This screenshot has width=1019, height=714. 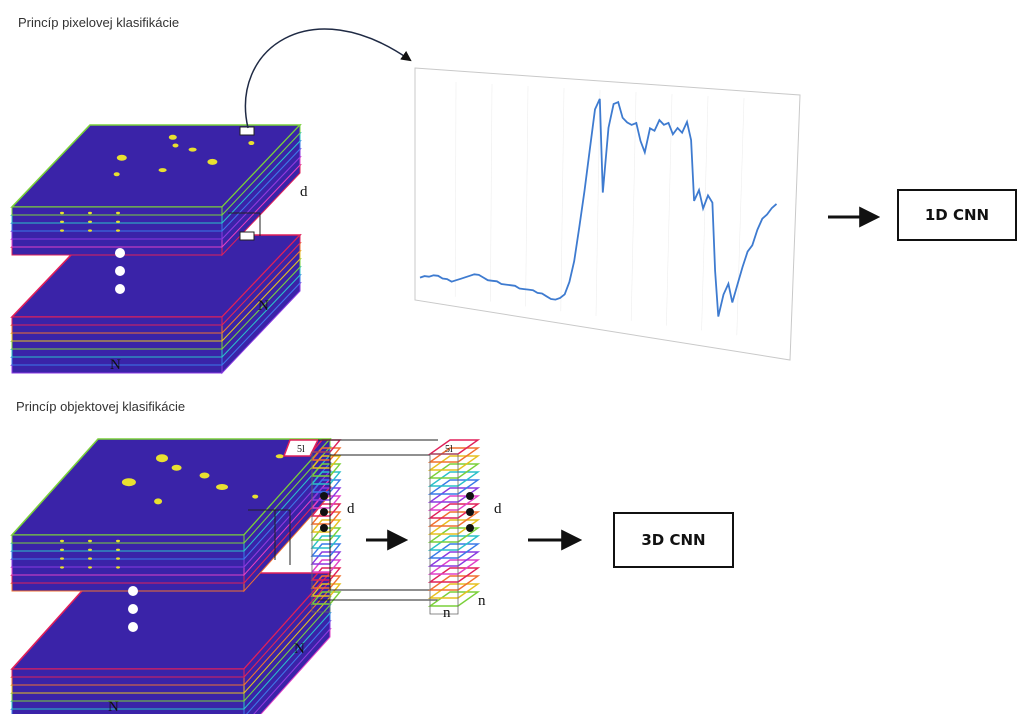 What do you see at coordinates (351, 509) in the screenshot?
I see `label-d-stack: d` at bounding box center [351, 509].